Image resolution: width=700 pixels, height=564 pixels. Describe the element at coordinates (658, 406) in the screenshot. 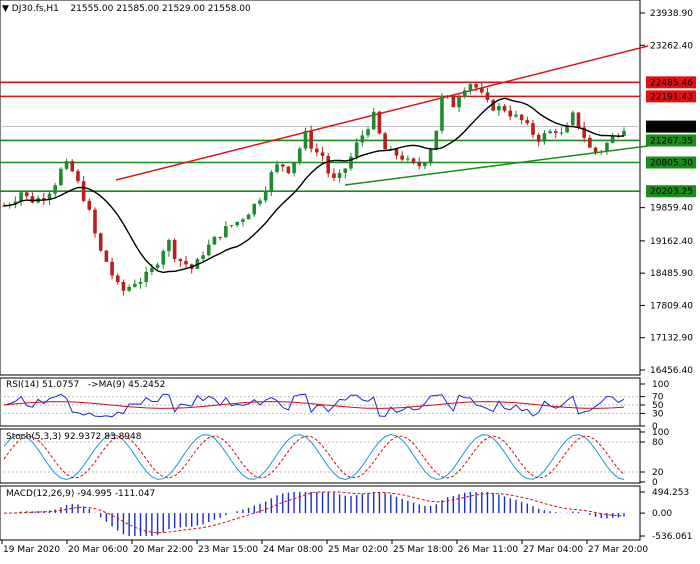

I see `indicator-tick-label: 50` at that location.